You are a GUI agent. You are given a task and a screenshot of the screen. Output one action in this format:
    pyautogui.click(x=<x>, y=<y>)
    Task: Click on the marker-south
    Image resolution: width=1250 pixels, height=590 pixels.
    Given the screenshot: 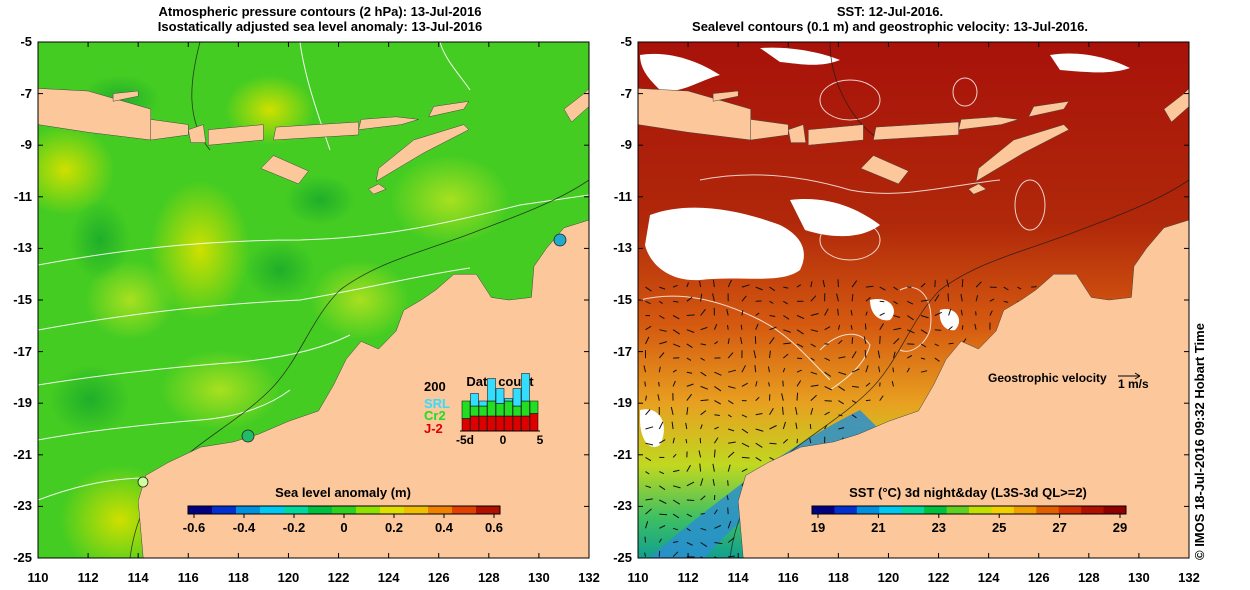 What is the action you would take?
    pyautogui.click(x=143, y=482)
    